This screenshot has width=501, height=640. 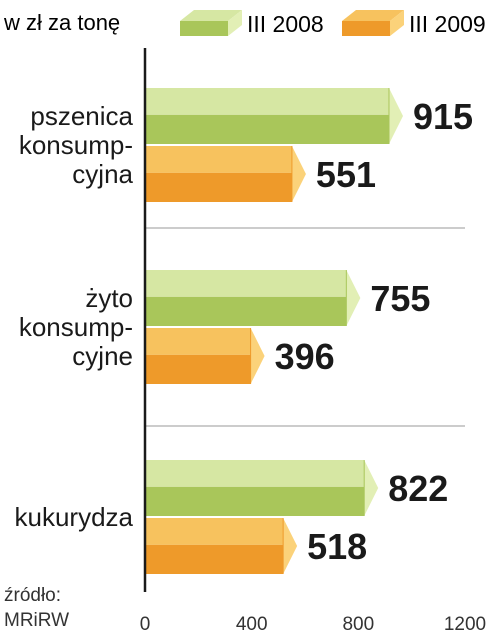 What do you see at coordinates (211, 15) in the screenshot?
I see `legend-swatch-2008-top` at bounding box center [211, 15].